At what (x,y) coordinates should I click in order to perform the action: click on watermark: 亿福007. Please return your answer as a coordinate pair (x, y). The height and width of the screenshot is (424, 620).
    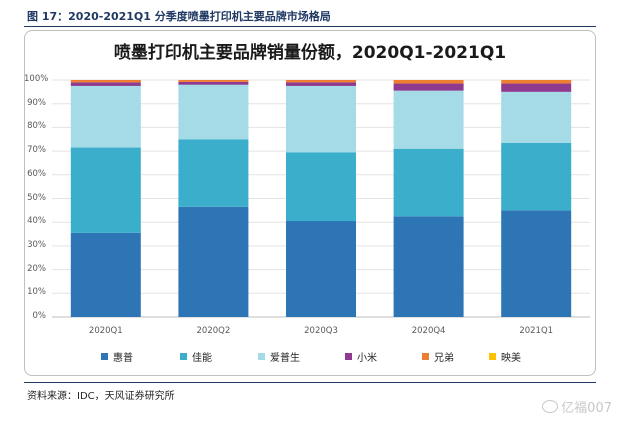
    Looking at the image, I should click on (577, 406).